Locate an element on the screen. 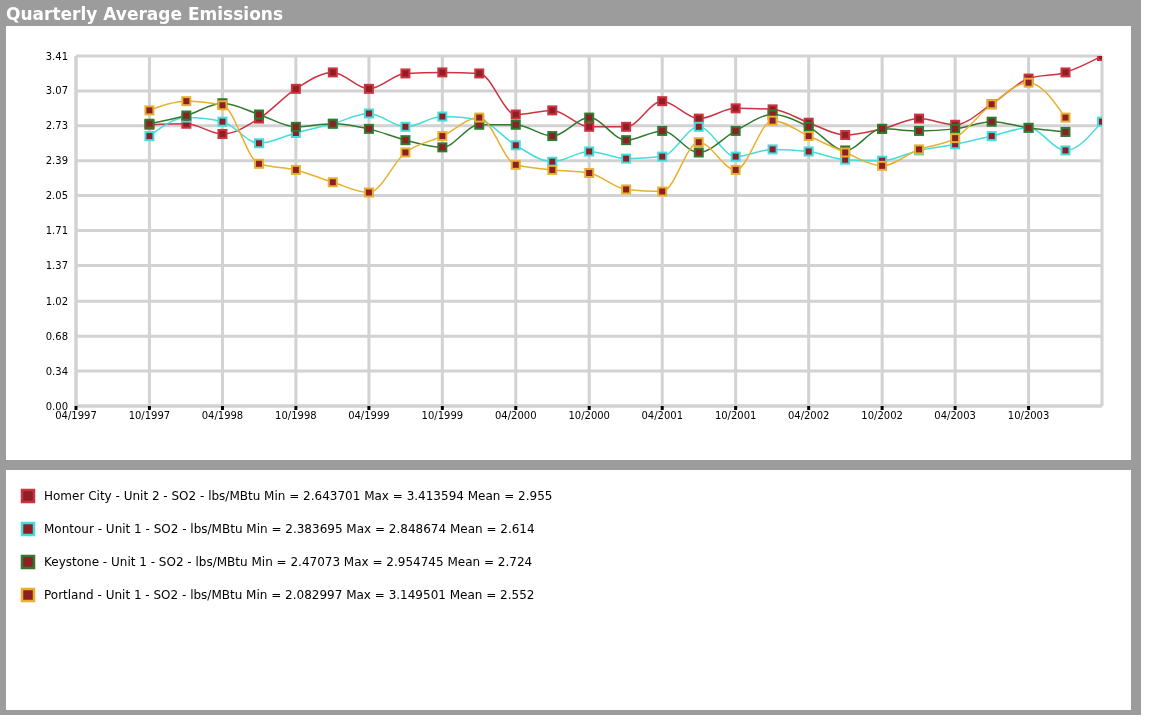 Image resolution: width=1149 pixels, height=723 pixels. x-tick-label: 10/2000 is located at coordinates (589, 416).